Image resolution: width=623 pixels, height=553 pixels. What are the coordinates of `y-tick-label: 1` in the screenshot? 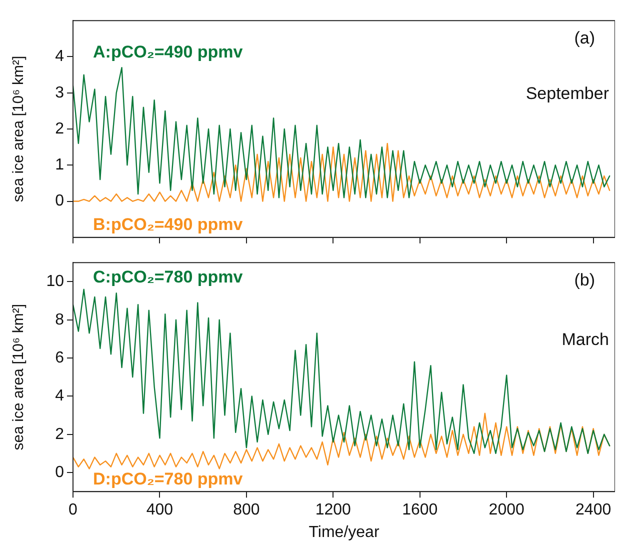 It's located at (59, 165).